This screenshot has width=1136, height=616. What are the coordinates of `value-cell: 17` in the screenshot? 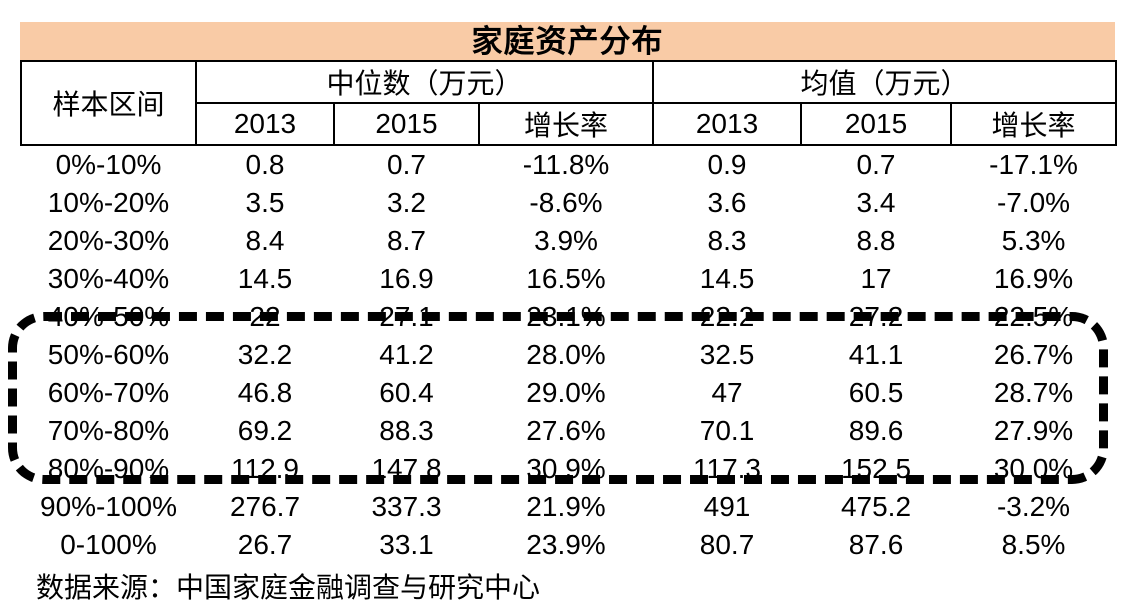 It's located at (876, 278).